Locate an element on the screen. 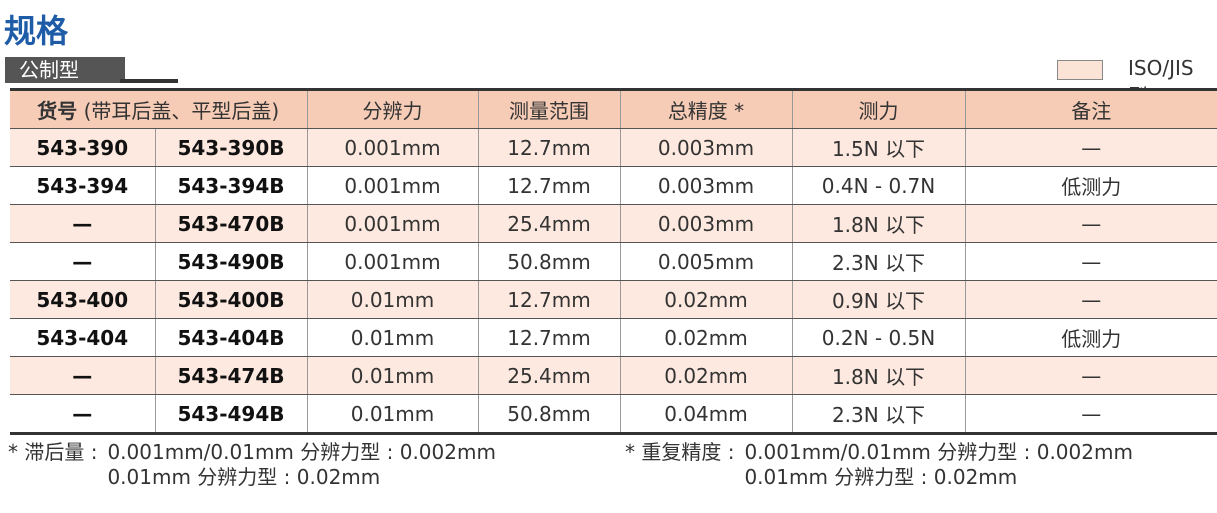 The image size is (1217, 513). part-header: 货号 (带耳后盖、平型后盖) is located at coordinates (158, 109).